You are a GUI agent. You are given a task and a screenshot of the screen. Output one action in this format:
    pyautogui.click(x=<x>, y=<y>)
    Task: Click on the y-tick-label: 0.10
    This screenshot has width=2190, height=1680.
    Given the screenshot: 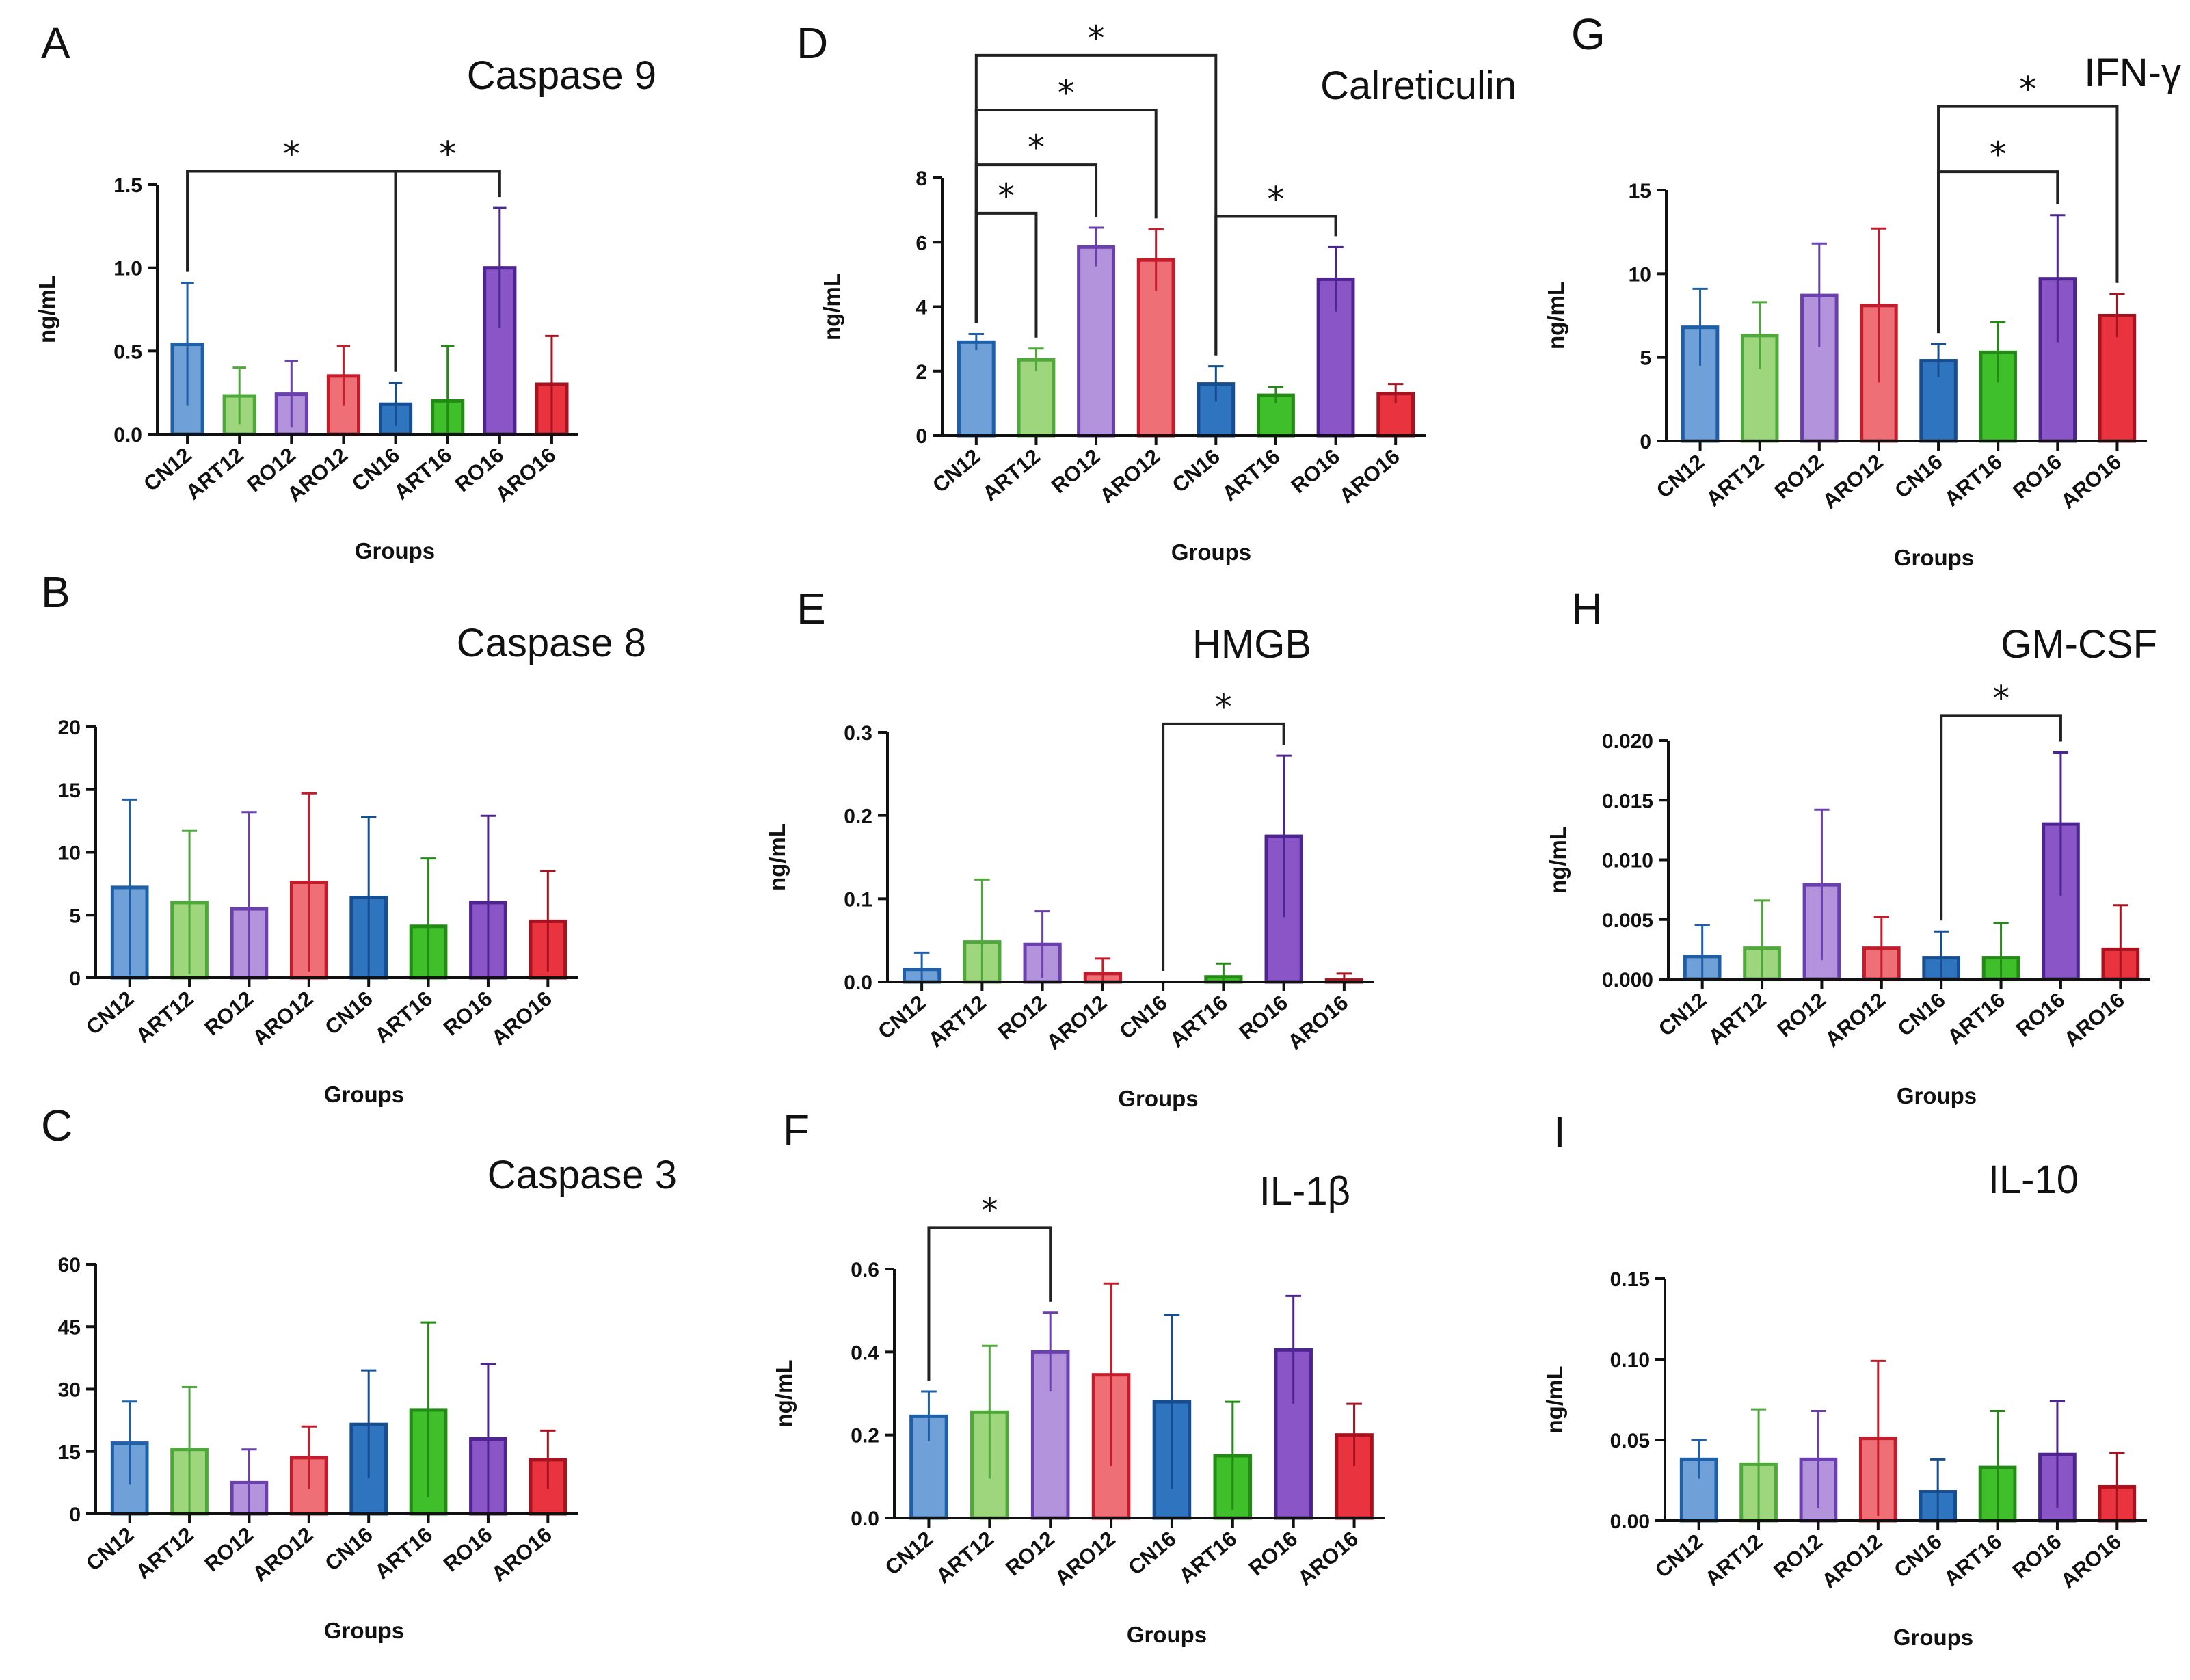 What is the action you would take?
    pyautogui.click(x=1630, y=1360)
    